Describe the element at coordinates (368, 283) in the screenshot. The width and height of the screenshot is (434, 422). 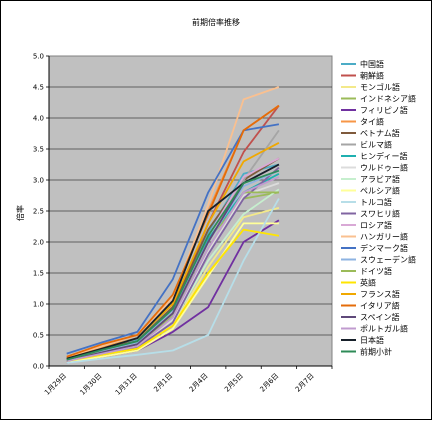
I see `legend-entry: 英語` at that location.